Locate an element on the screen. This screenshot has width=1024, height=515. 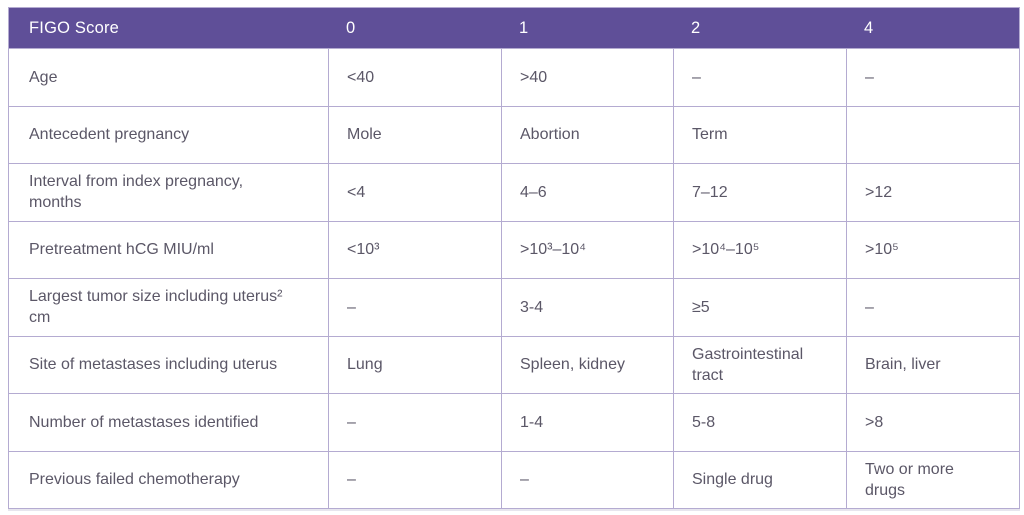
row-label: Number of metastases identified is located at coordinates (168, 422).